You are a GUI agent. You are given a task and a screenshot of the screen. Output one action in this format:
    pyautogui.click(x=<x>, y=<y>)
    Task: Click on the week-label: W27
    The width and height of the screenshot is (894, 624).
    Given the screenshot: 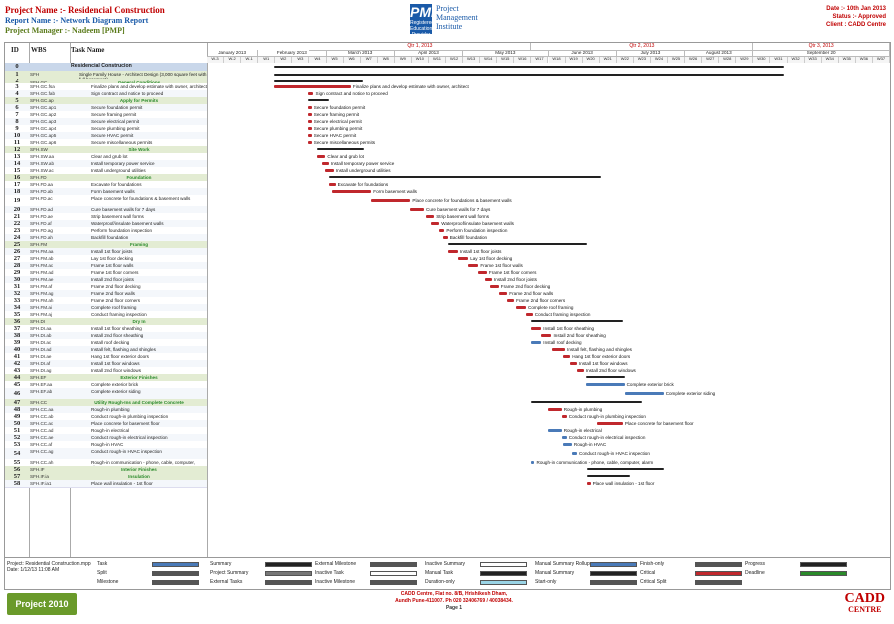 What is the action you would take?
    pyautogui.click(x=711, y=59)
    